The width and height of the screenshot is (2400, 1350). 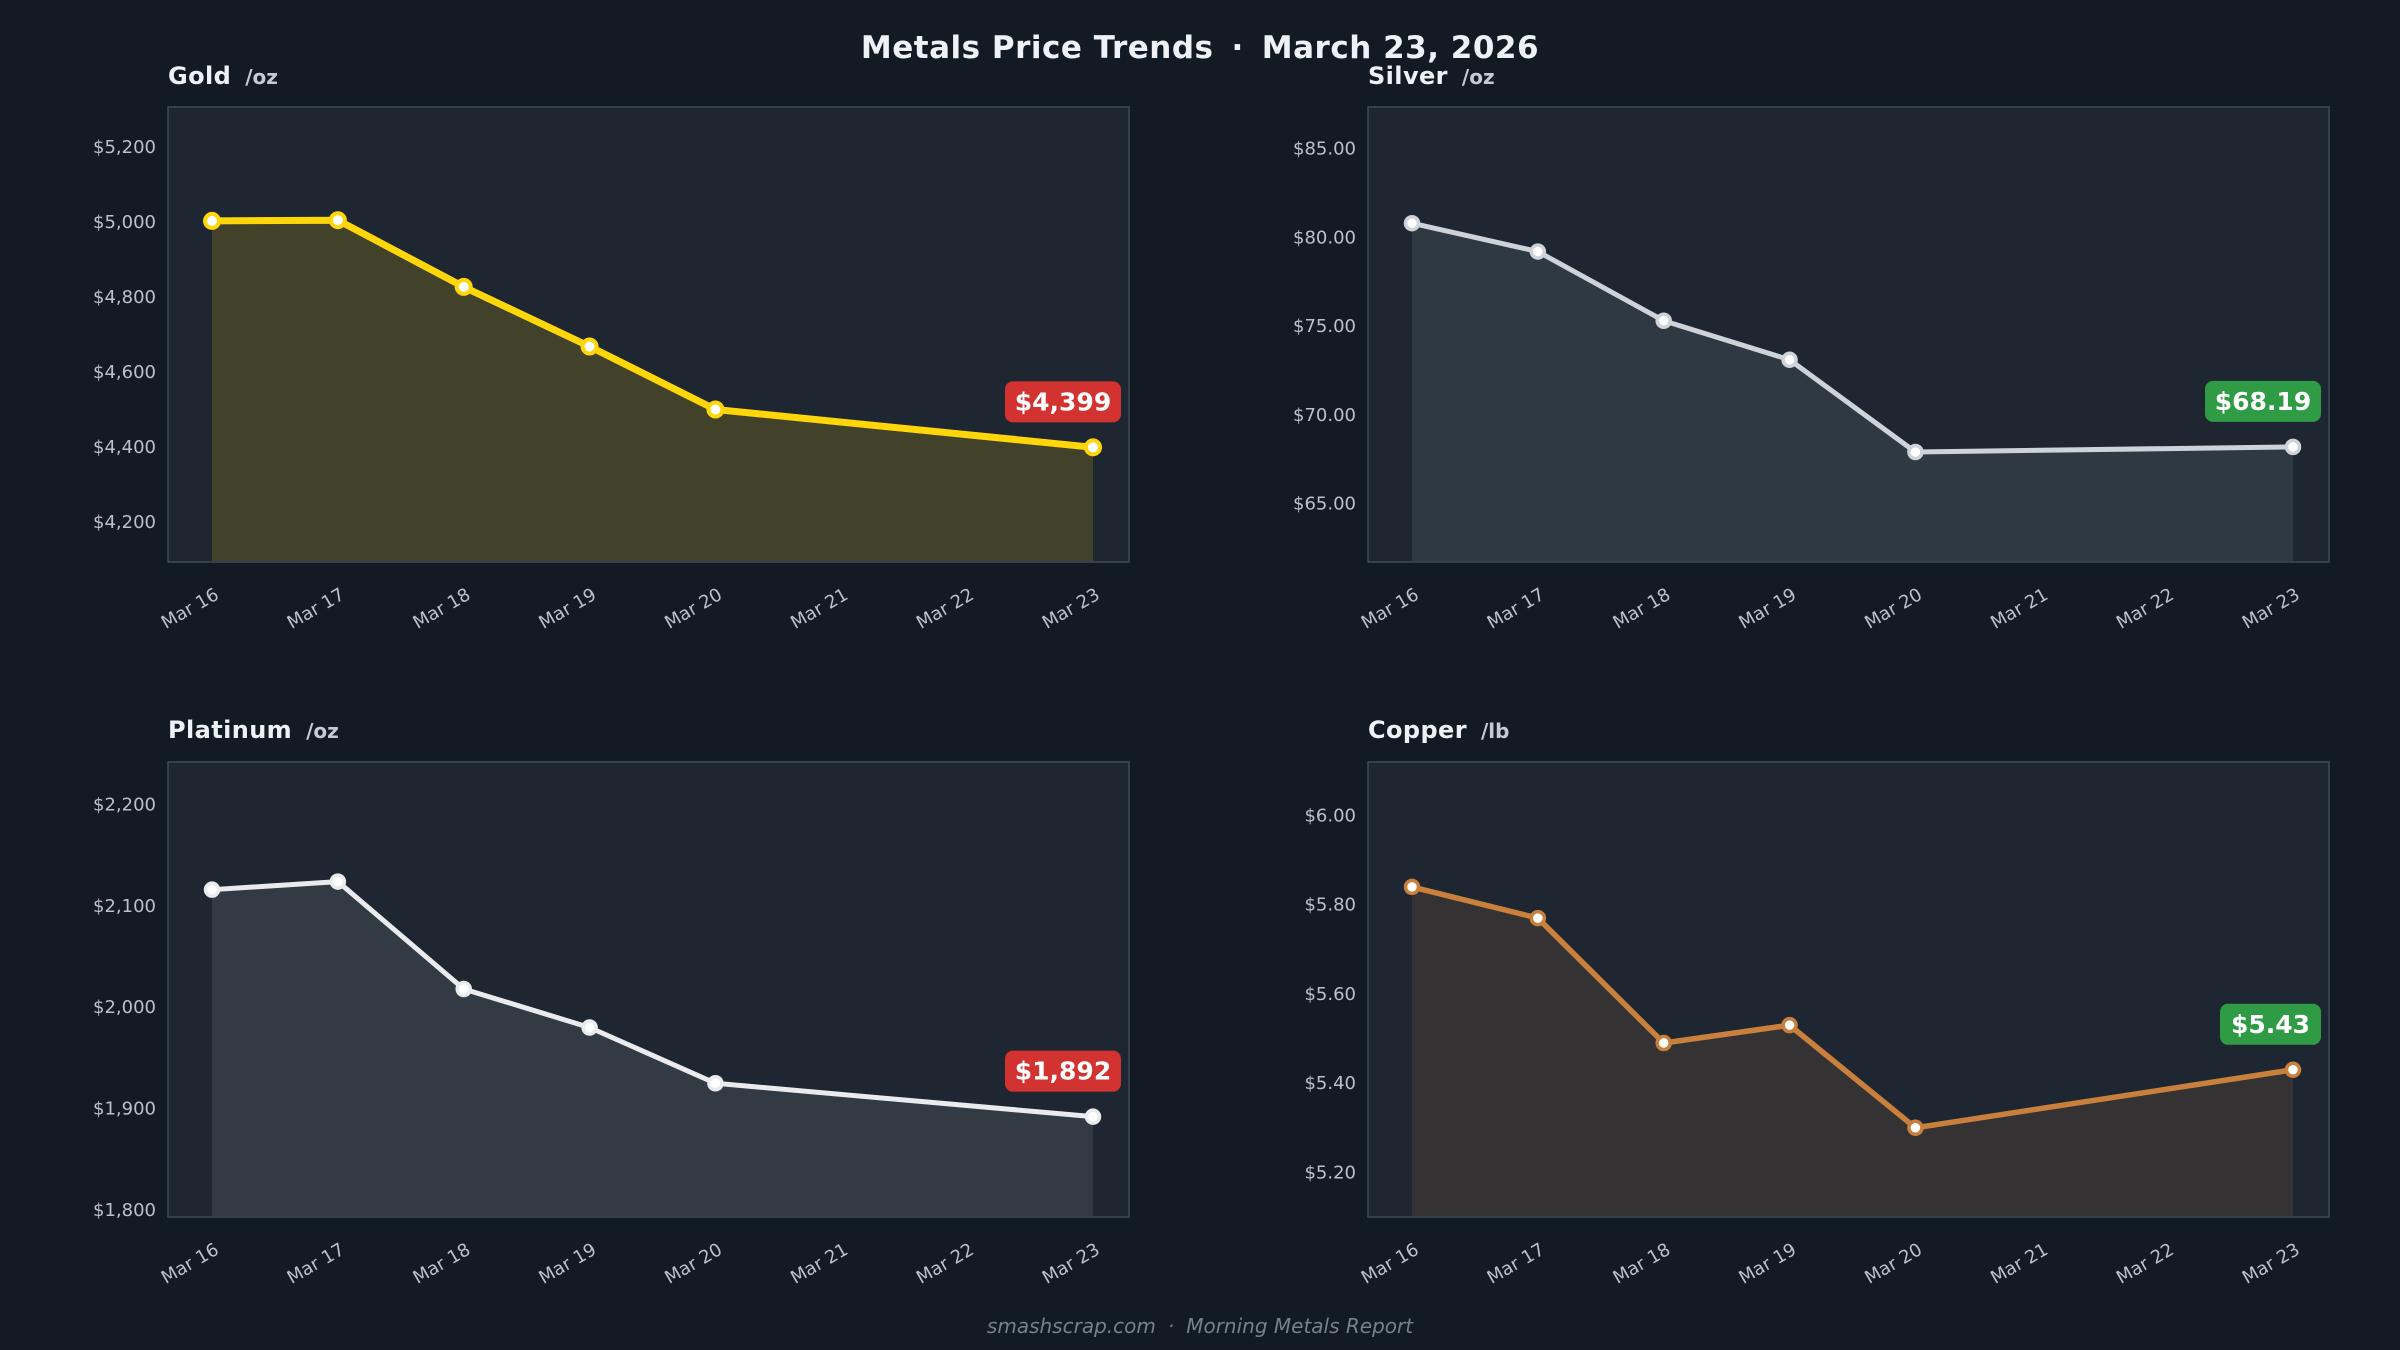 What do you see at coordinates (322, 731) in the screenshot?
I see `platinum-chart-unit: /oz` at bounding box center [322, 731].